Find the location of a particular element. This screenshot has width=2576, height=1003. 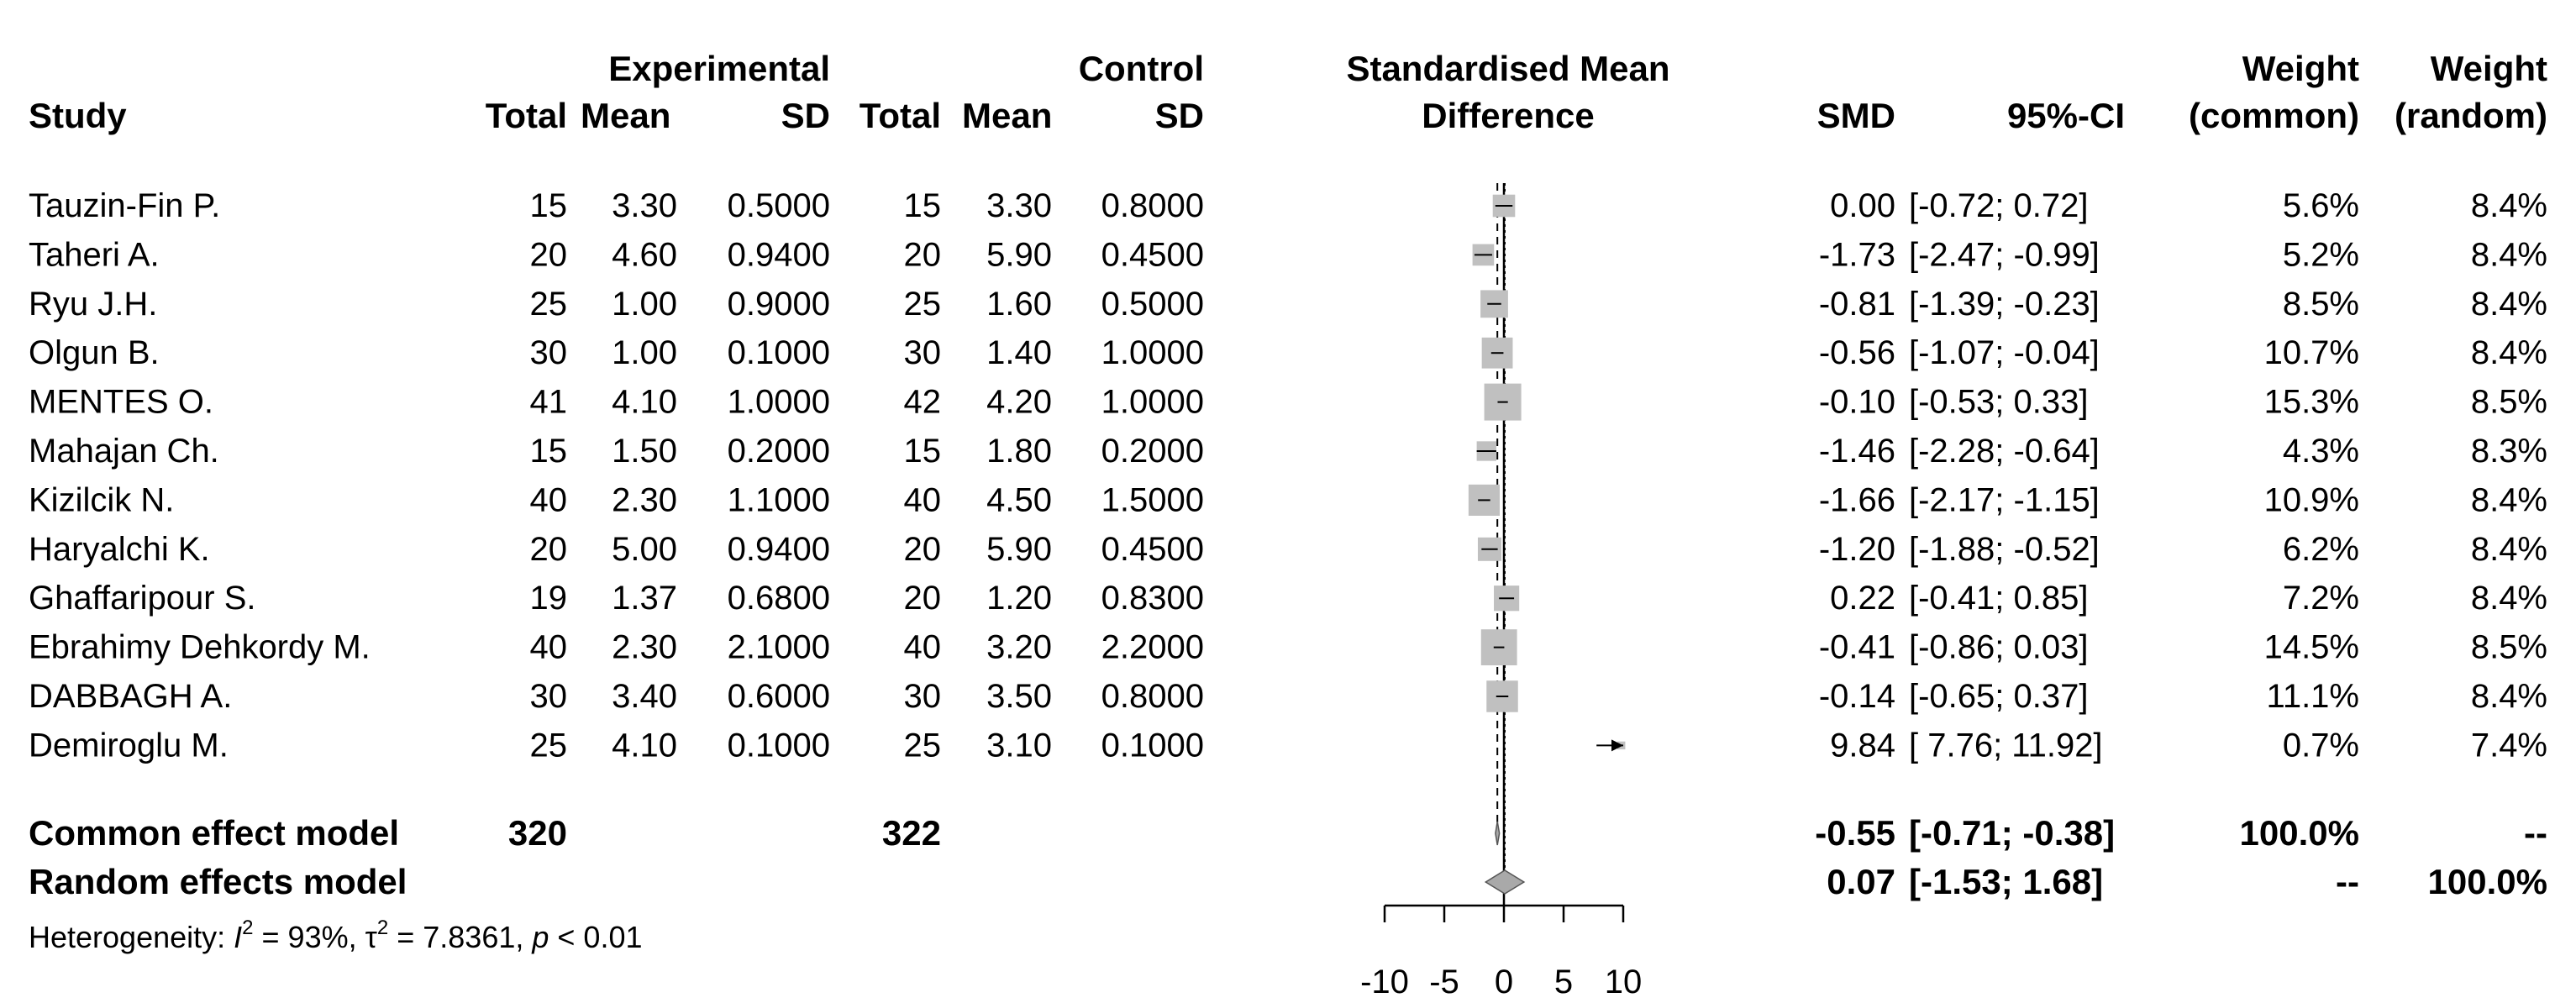

ctrl-total: 42 is located at coordinates (923, 402).